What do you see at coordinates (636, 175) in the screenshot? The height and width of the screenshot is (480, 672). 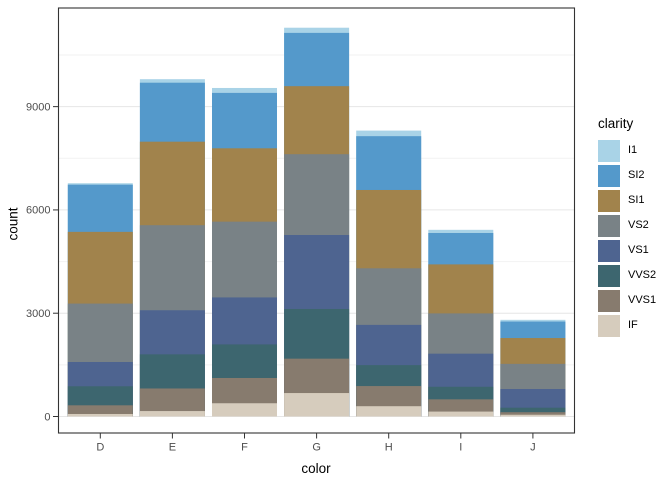 I see `legend-label-SI2: SI2` at bounding box center [636, 175].